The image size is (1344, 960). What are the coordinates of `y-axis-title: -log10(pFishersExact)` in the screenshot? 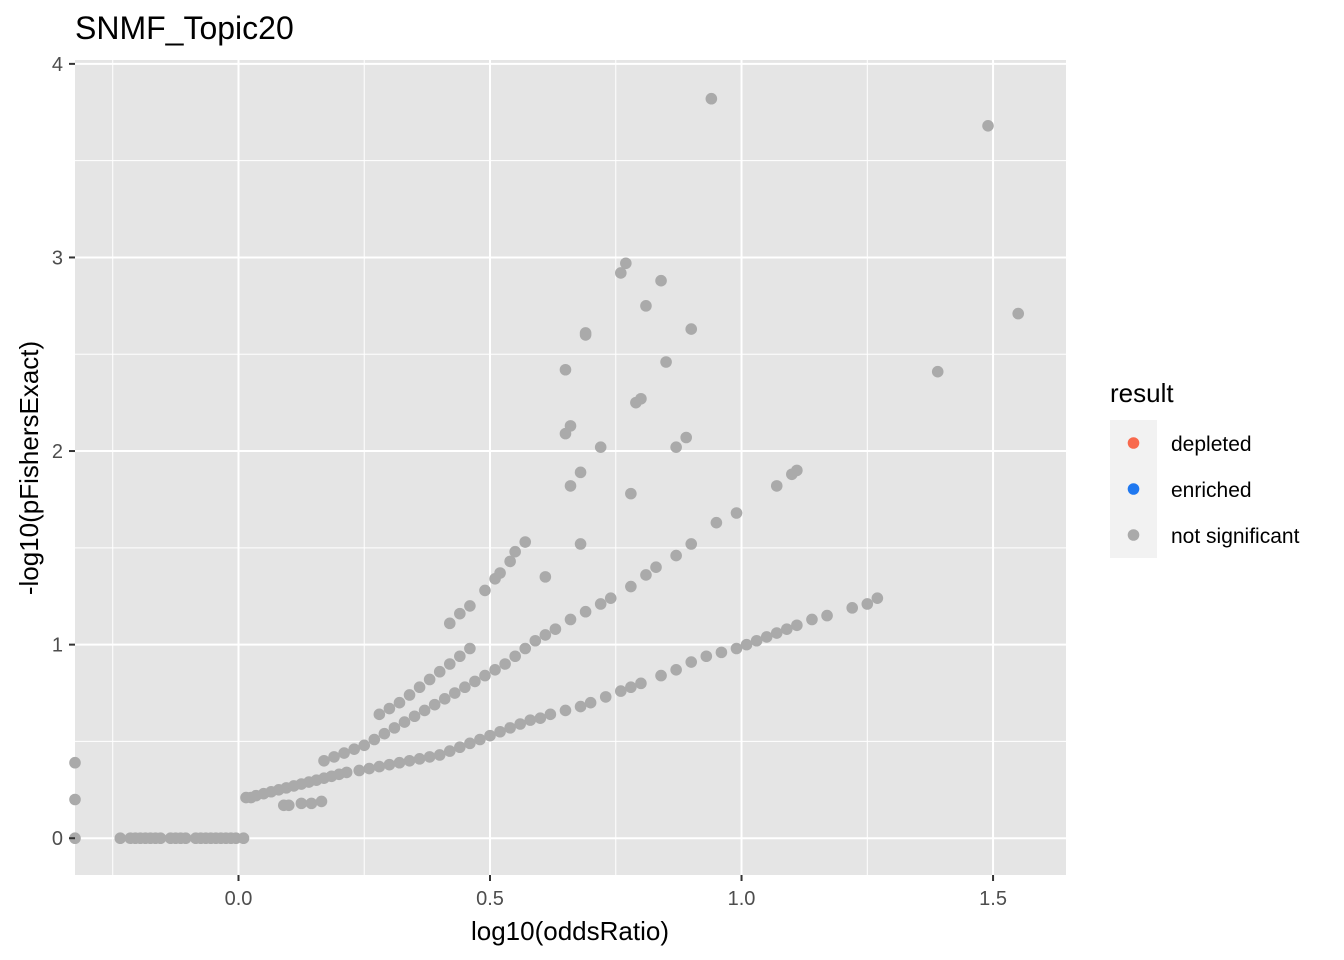 It's located at (29, 468).